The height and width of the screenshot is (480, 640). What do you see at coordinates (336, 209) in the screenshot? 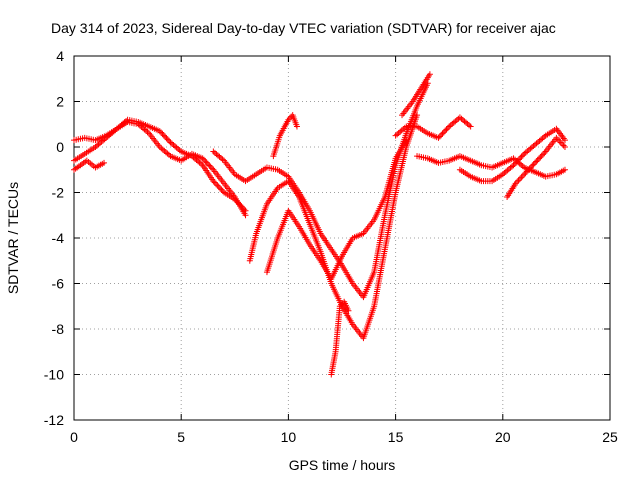
I see `series-track-f` at bounding box center [336, 209].